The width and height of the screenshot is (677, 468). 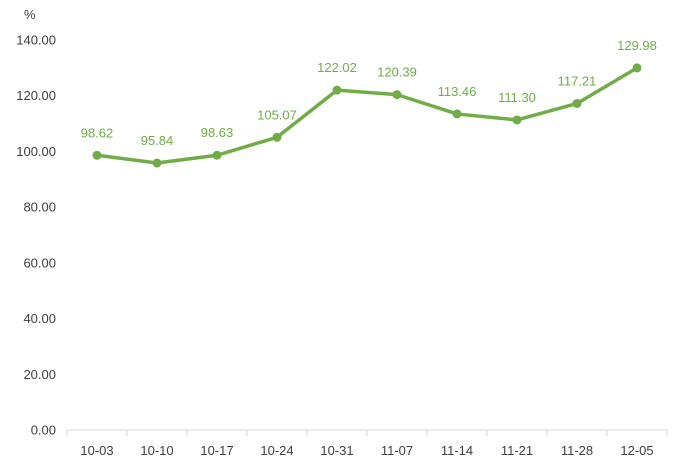 I want to click on x-tick-label: 11-21, so click(x=517, y=450).